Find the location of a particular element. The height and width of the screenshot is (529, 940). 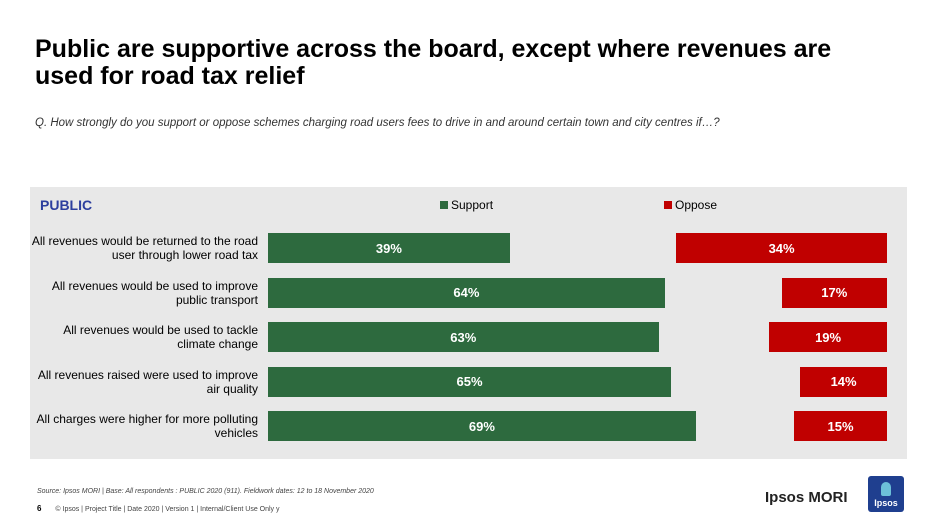

support-bar: 69% is located at coordinates (482, 426).